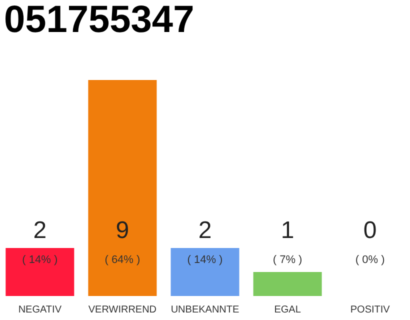  Describe the element at coordinates (122, 310) in the screenshot. I see `x-tick-label: VERWIRREND` at that location.